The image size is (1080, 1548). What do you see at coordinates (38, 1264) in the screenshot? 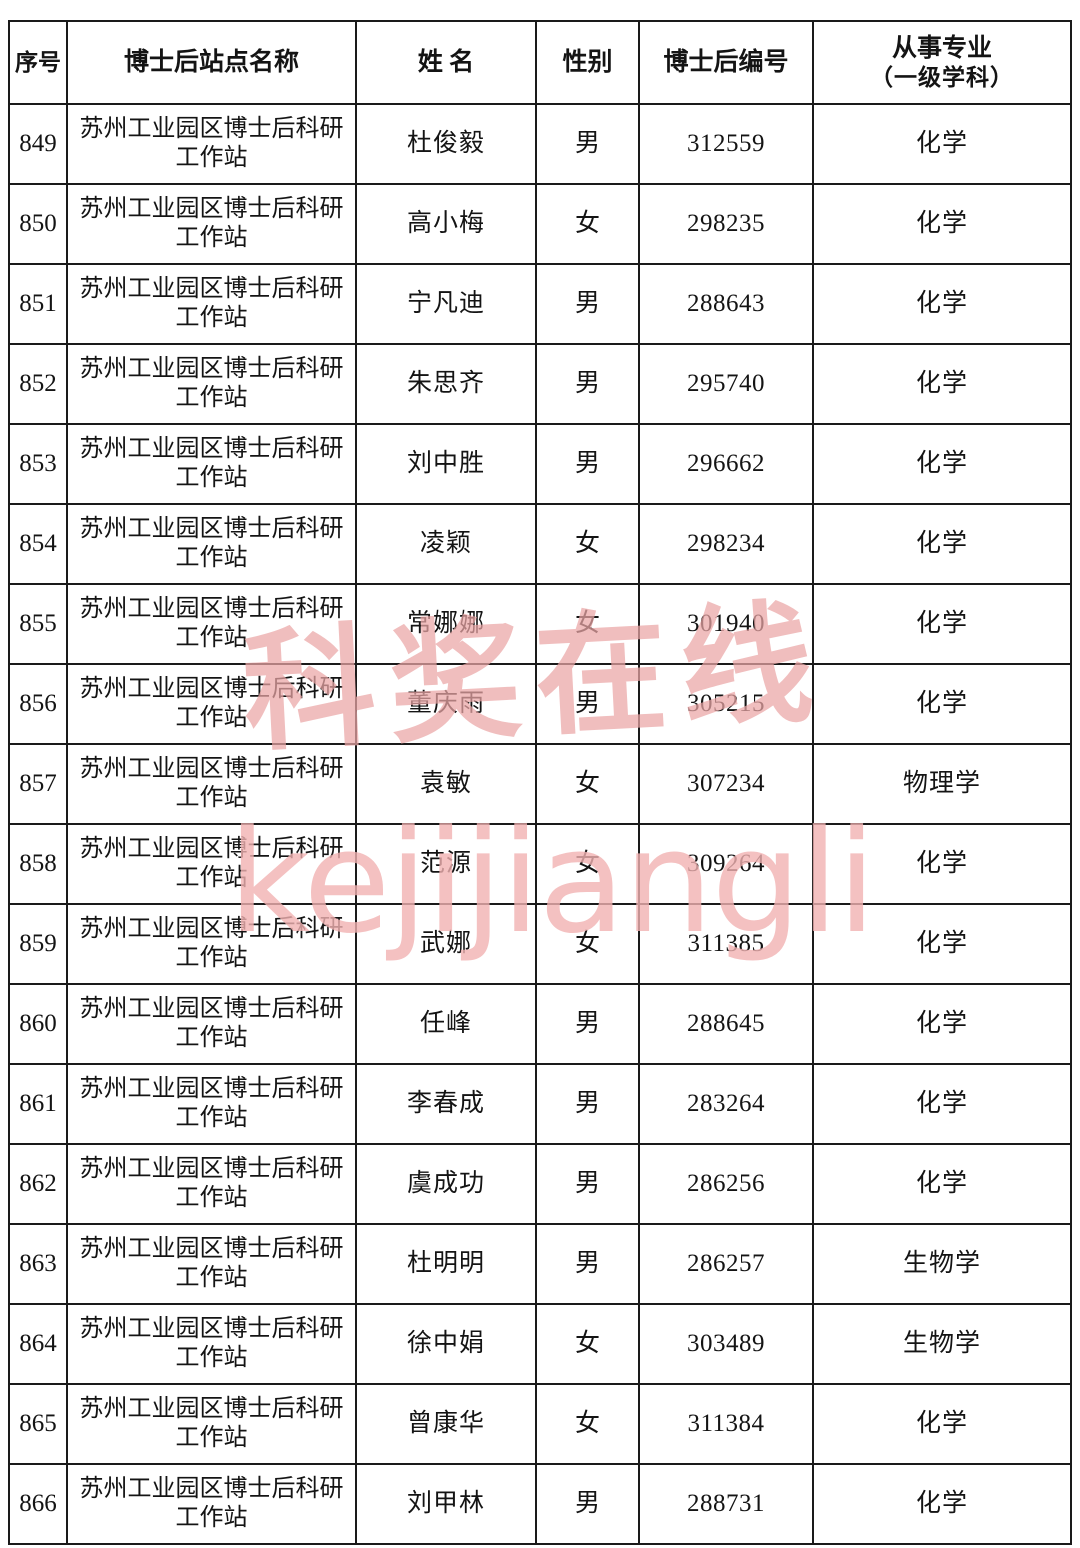
I see `cell-sequence: 863` at bounding box center [38, 1264].